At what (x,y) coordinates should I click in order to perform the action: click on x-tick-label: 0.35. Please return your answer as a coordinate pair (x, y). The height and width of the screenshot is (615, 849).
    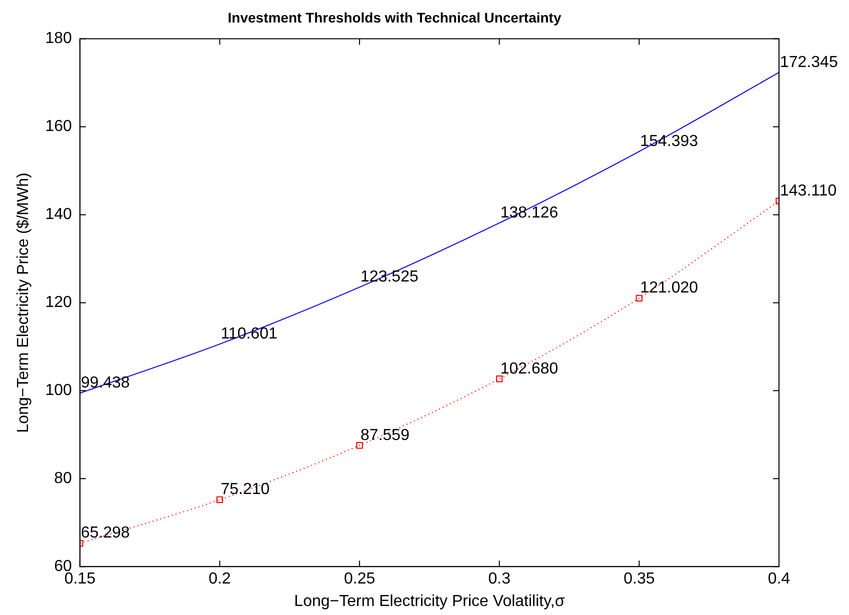
    Looking at the image, I should click on (639, 579).